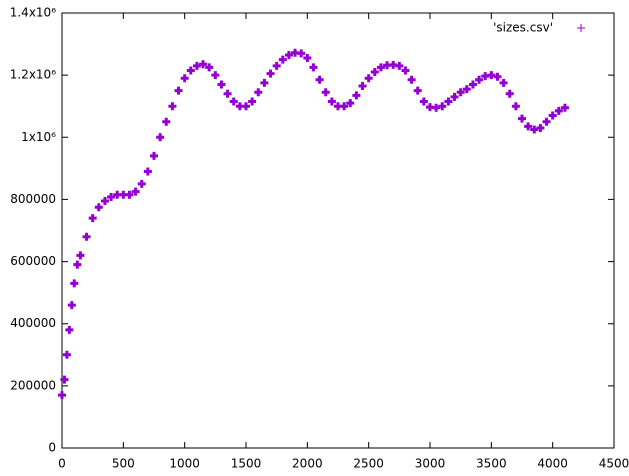 This screenshot has width=629, height=476. I want to click on x-tick-label: 4500, so click(614, 464).